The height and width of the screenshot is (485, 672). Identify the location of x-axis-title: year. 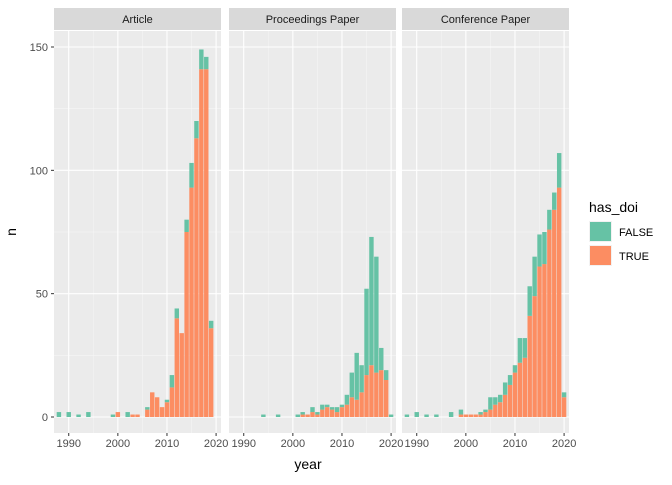
(308, 464).